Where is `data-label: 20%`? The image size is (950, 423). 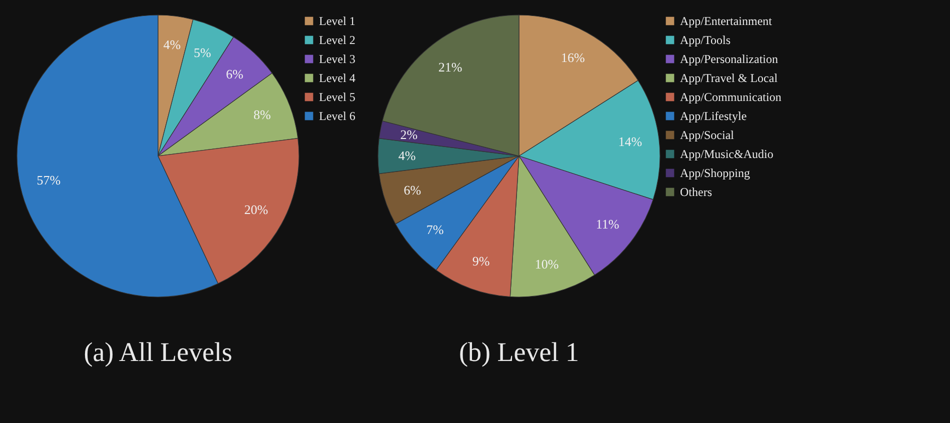
data-label: 20% is located at coordinates (256, 209).